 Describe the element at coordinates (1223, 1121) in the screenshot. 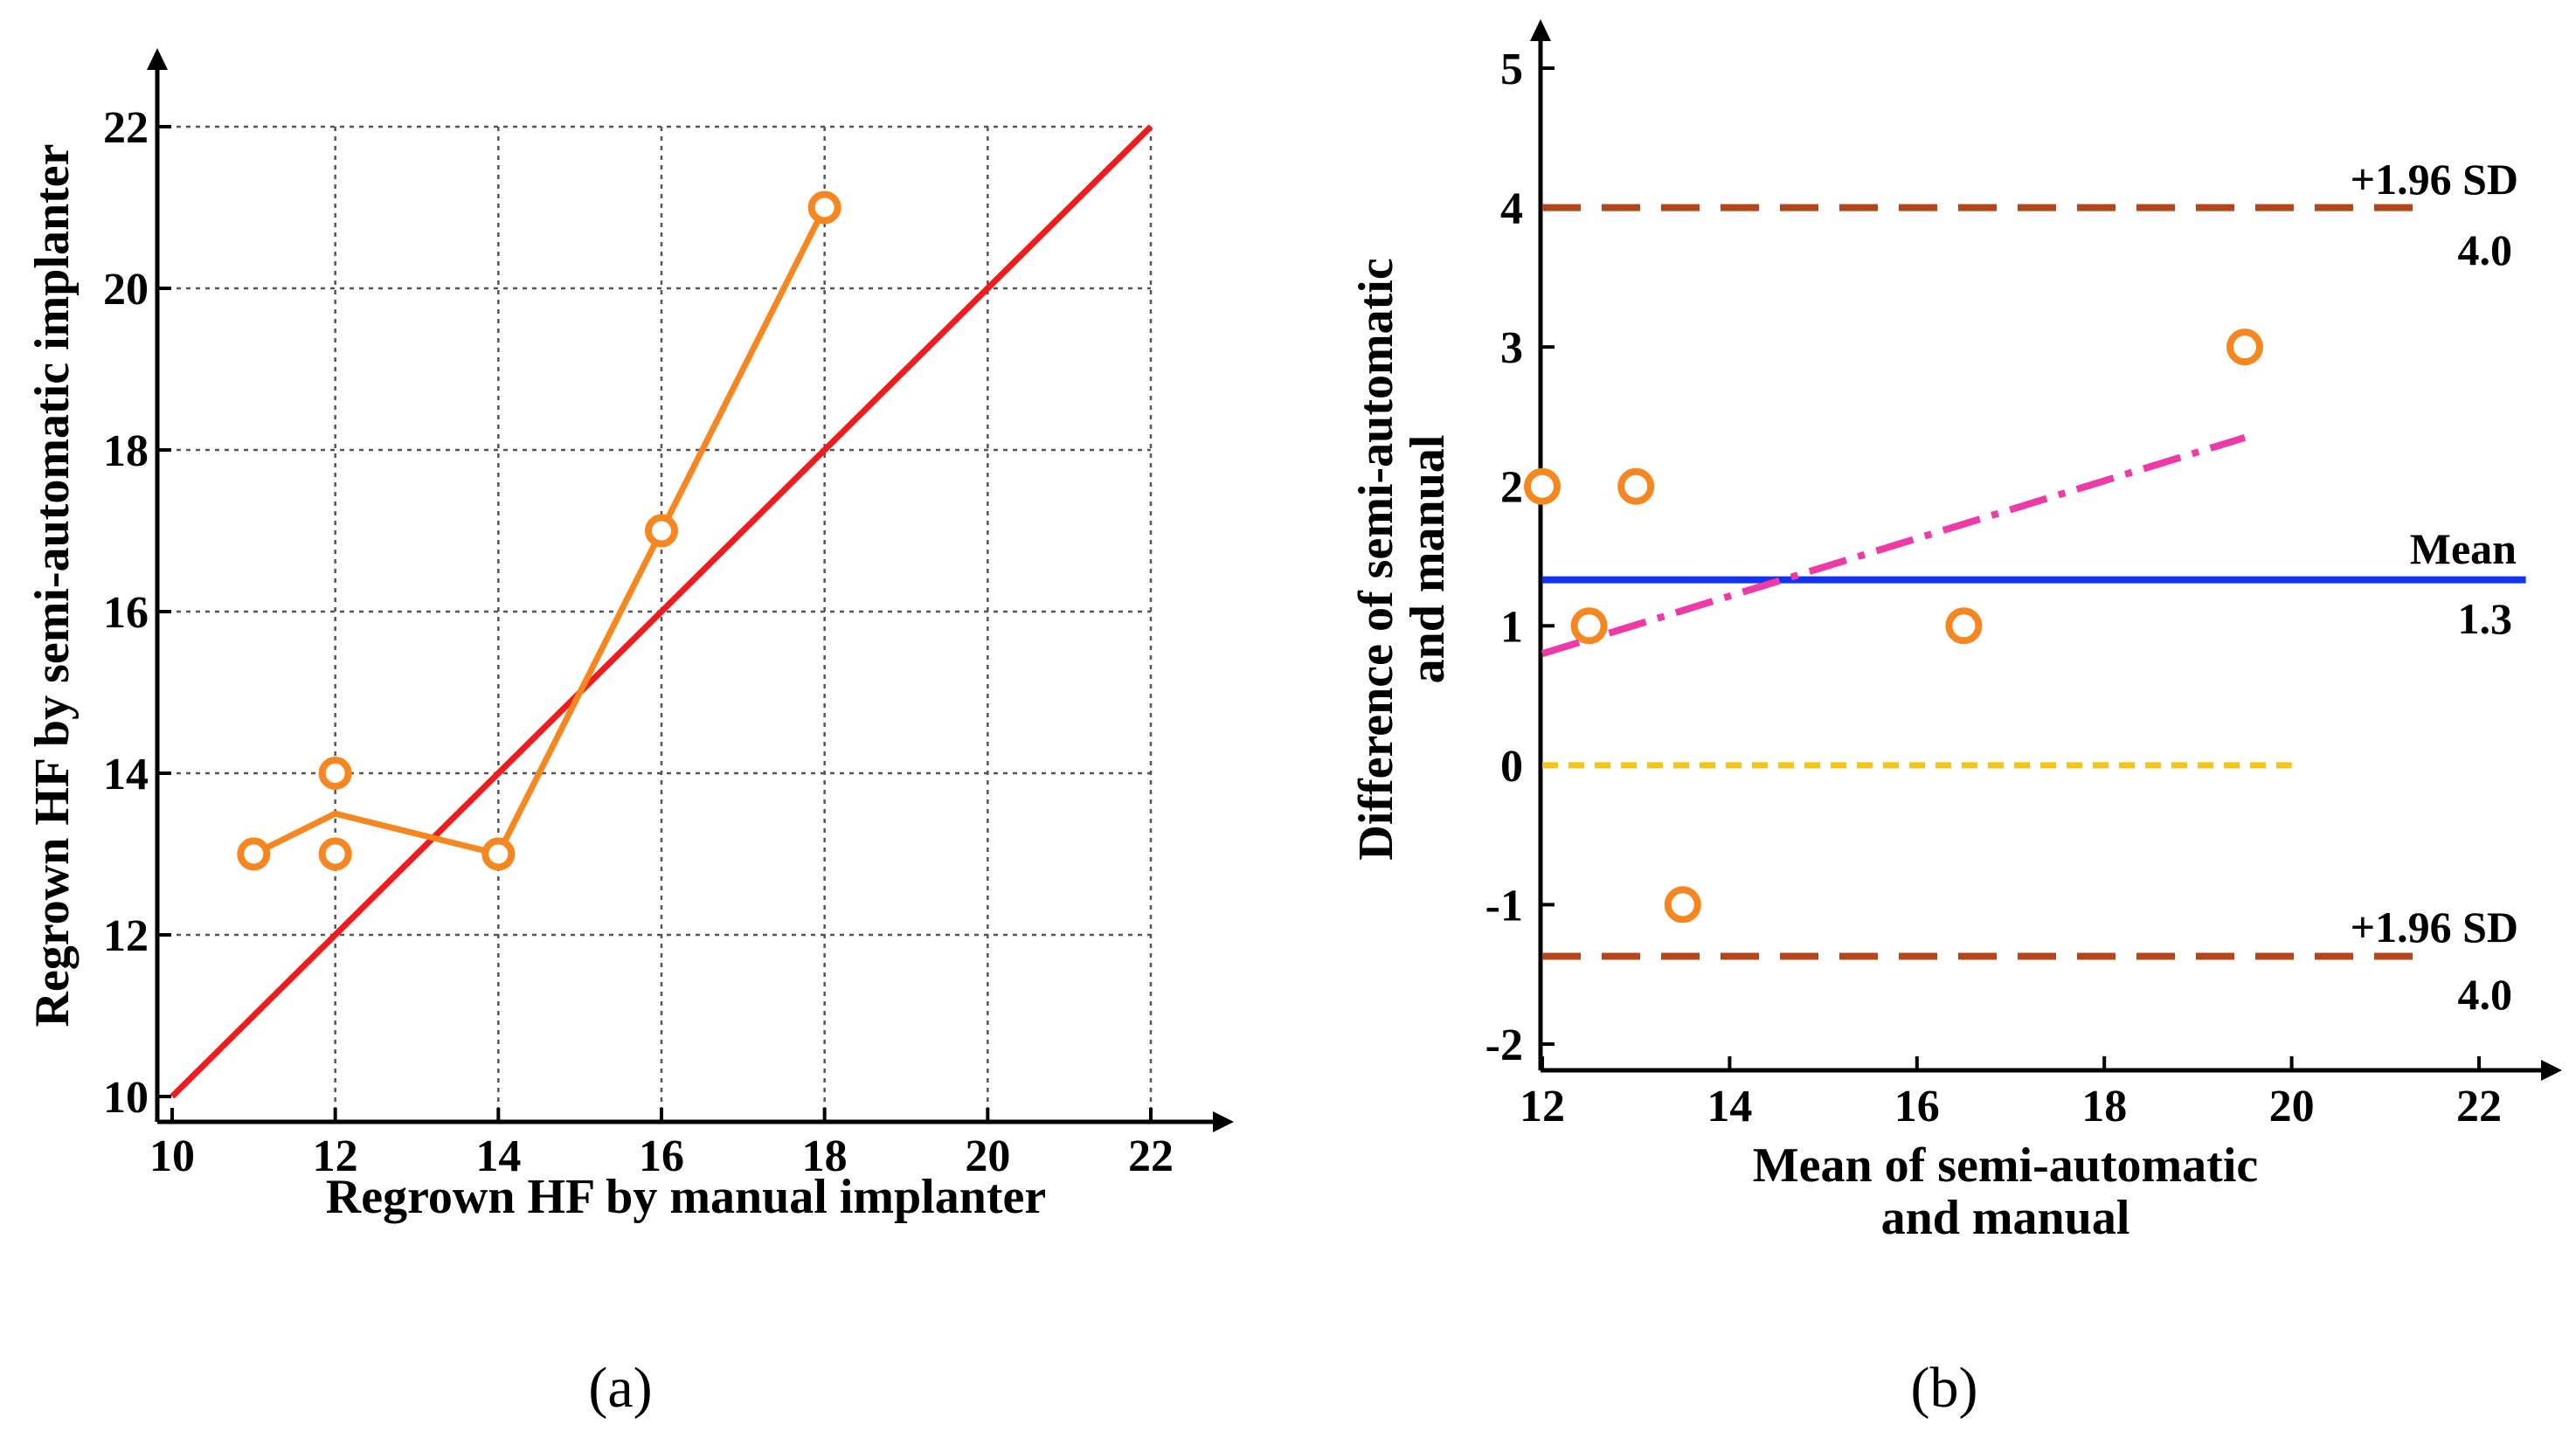

I see `chart-a-x-axis-arrow` at that location.